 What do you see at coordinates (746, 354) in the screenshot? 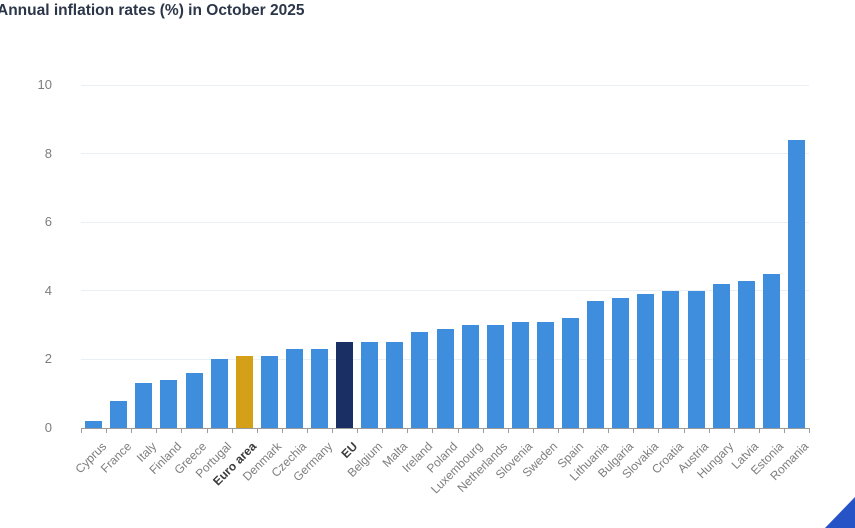
I see `bar-latvia` at bounding box center [746, 354].